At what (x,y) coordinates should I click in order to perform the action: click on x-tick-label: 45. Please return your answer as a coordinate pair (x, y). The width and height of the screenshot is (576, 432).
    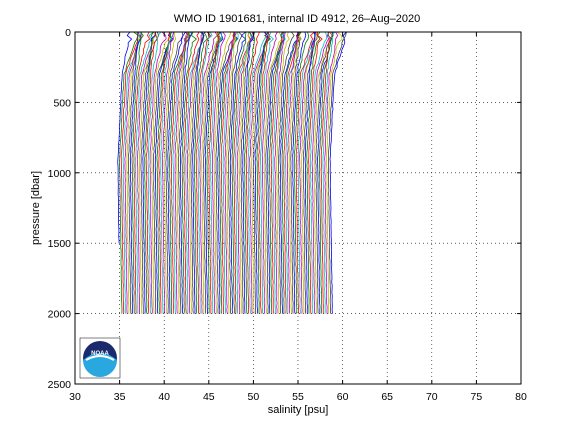
    Looking at the image, I should click on (209, 397).